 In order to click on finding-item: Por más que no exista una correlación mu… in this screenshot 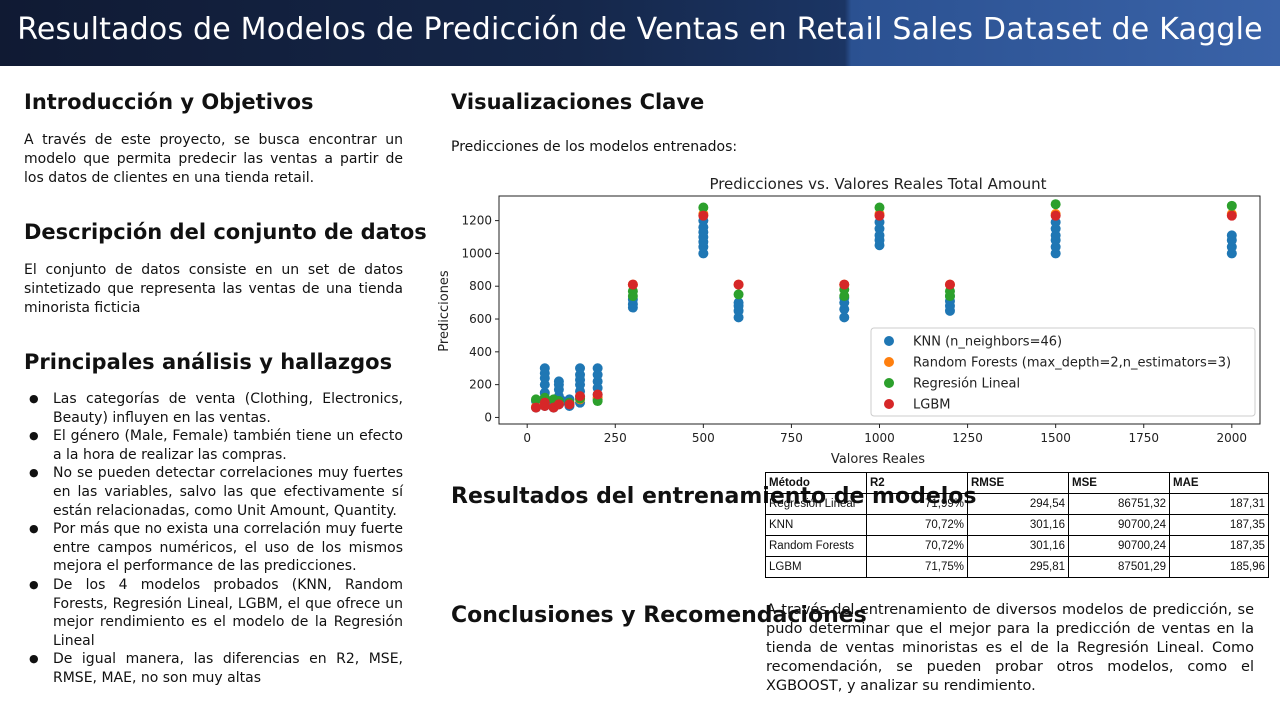, I will do `click(213, 548)`.